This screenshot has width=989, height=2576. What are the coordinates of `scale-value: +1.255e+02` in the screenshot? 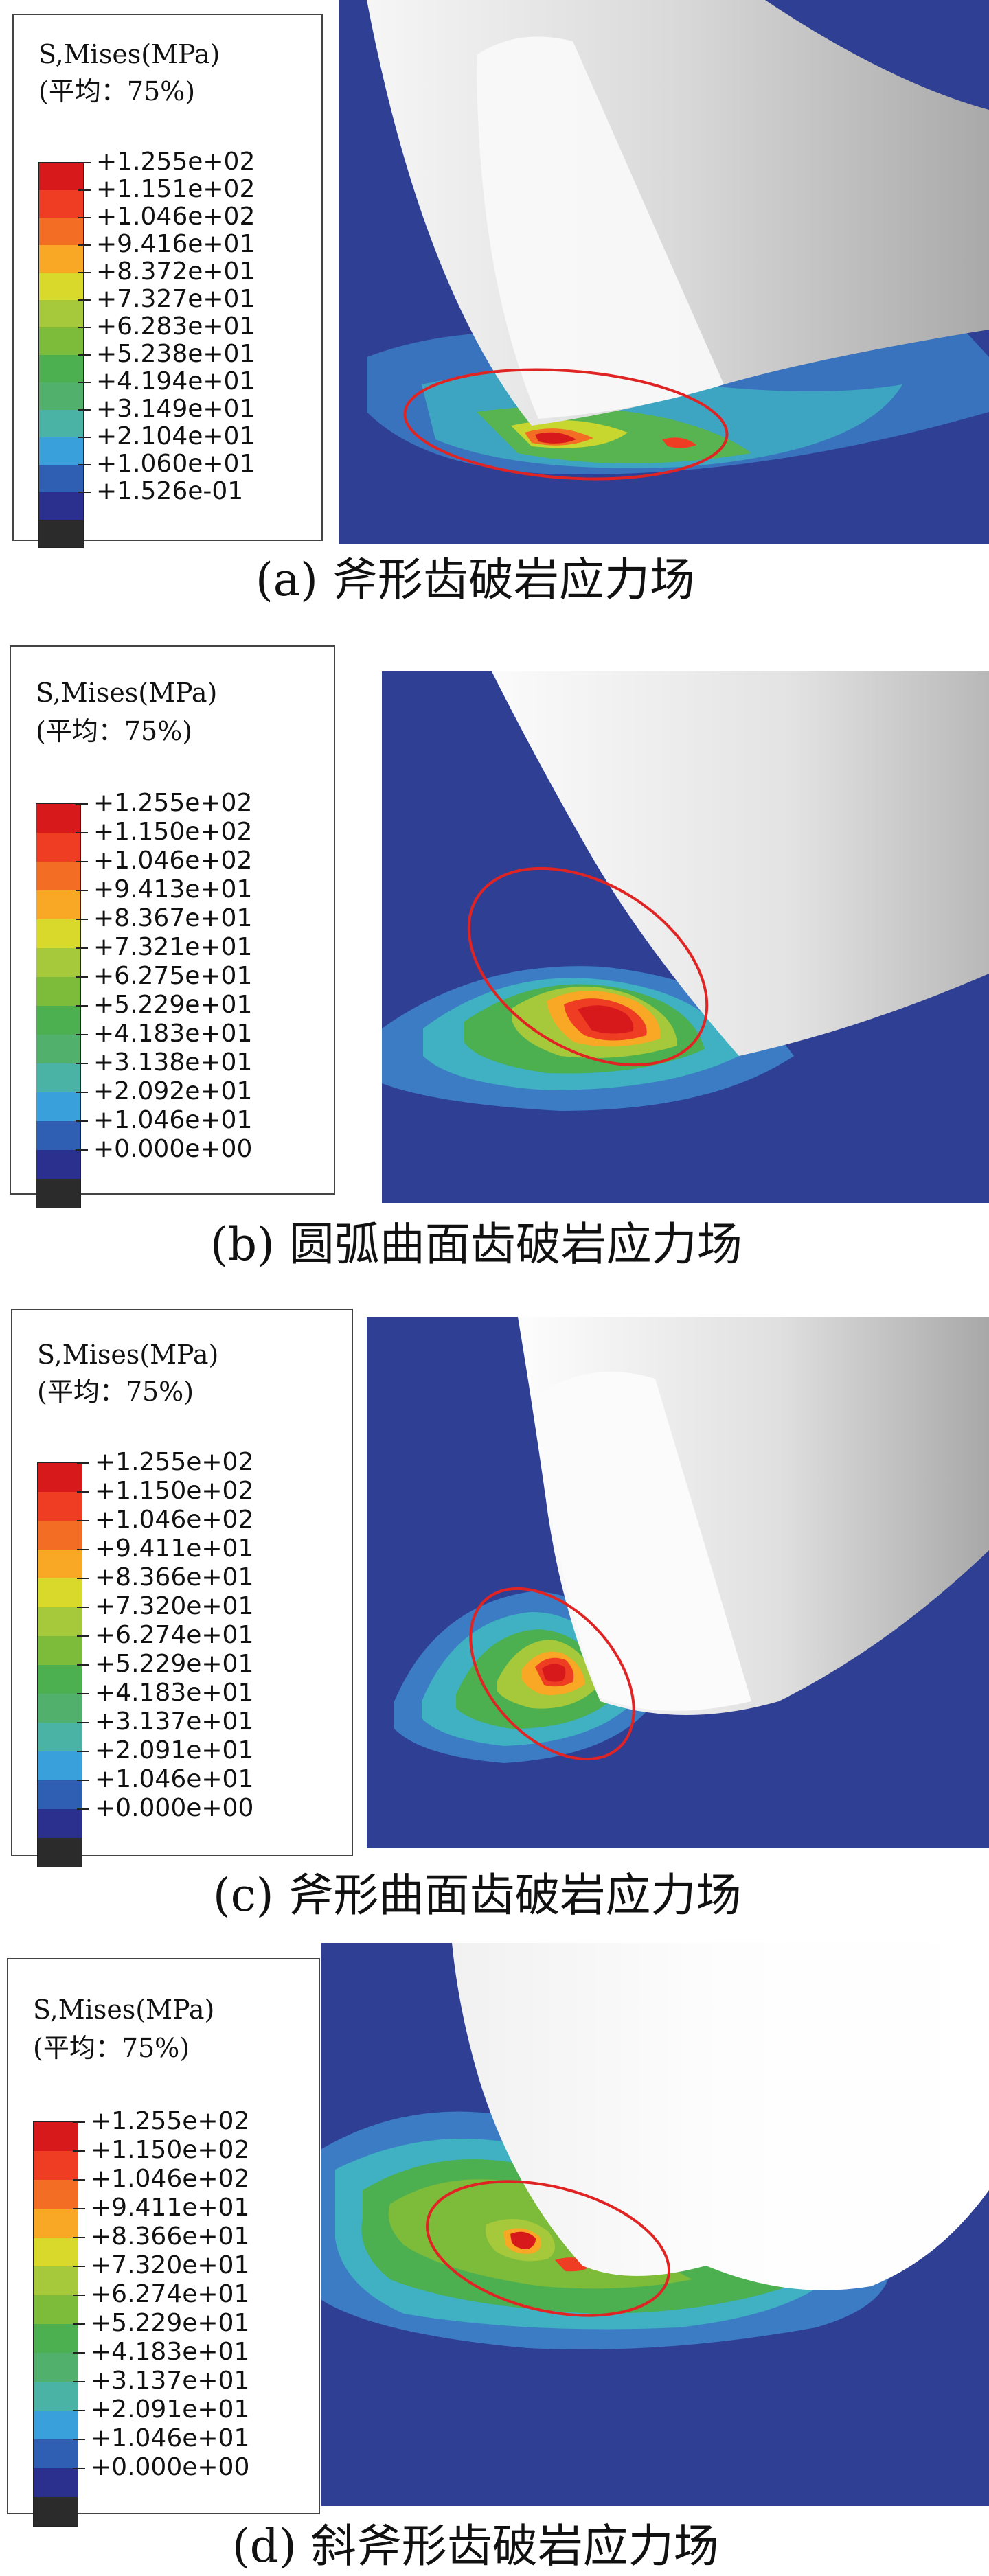 It's located at (166, 162).